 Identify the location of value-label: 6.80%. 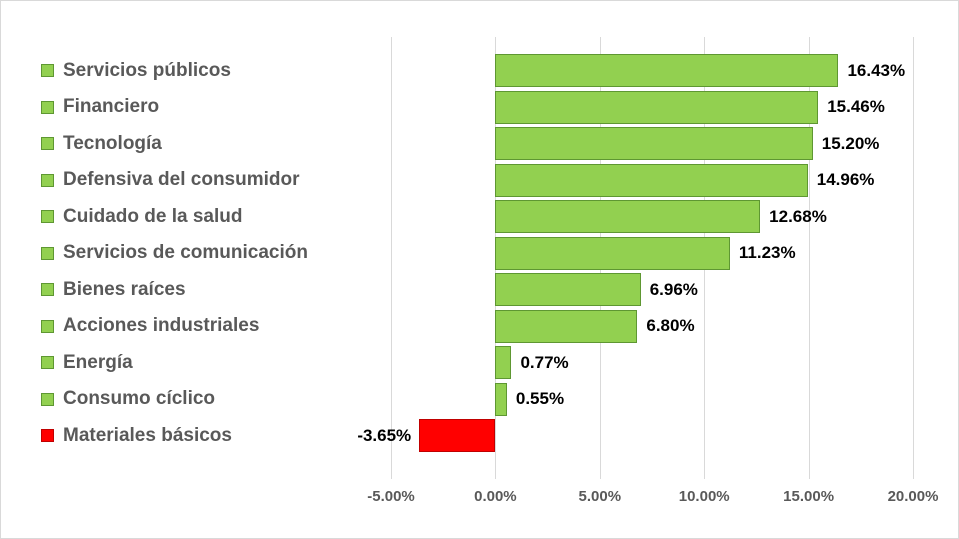
(670, 325).